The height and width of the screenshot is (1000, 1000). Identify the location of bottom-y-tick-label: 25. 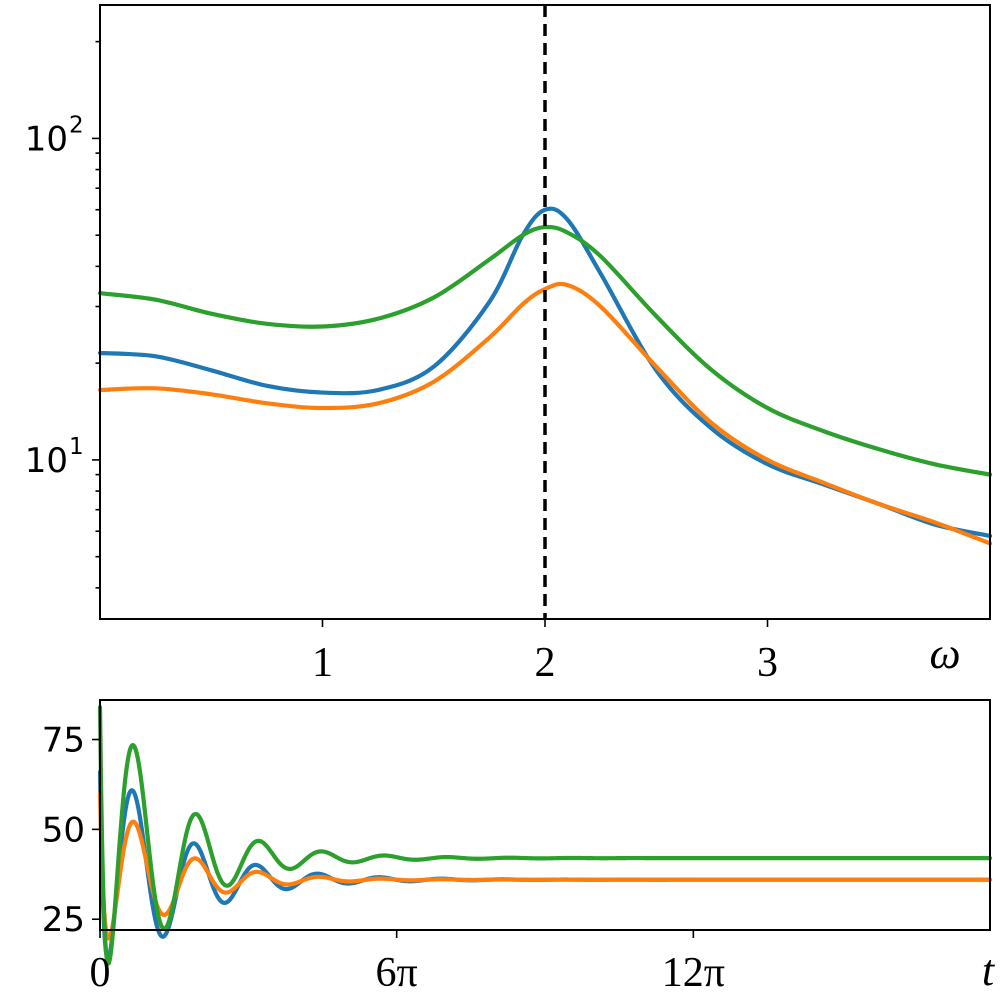
(63, 920).